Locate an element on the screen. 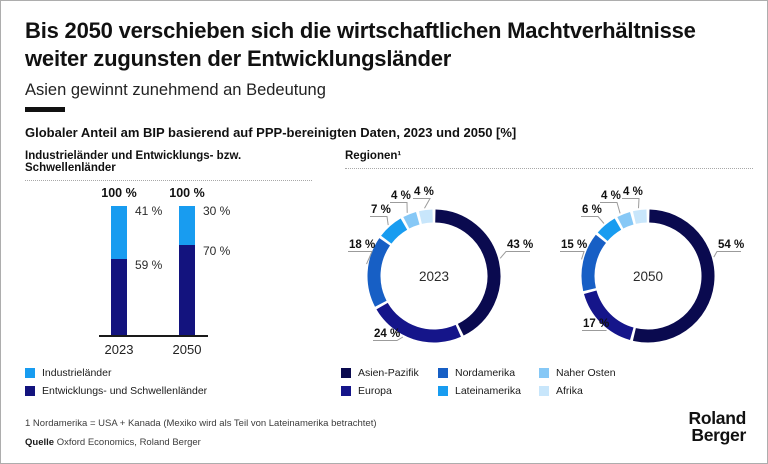  donut-chart-2050: 54 % 17 % 15 % 6 % 4 % 4 % 2050 is located at coordinates (652, 264).